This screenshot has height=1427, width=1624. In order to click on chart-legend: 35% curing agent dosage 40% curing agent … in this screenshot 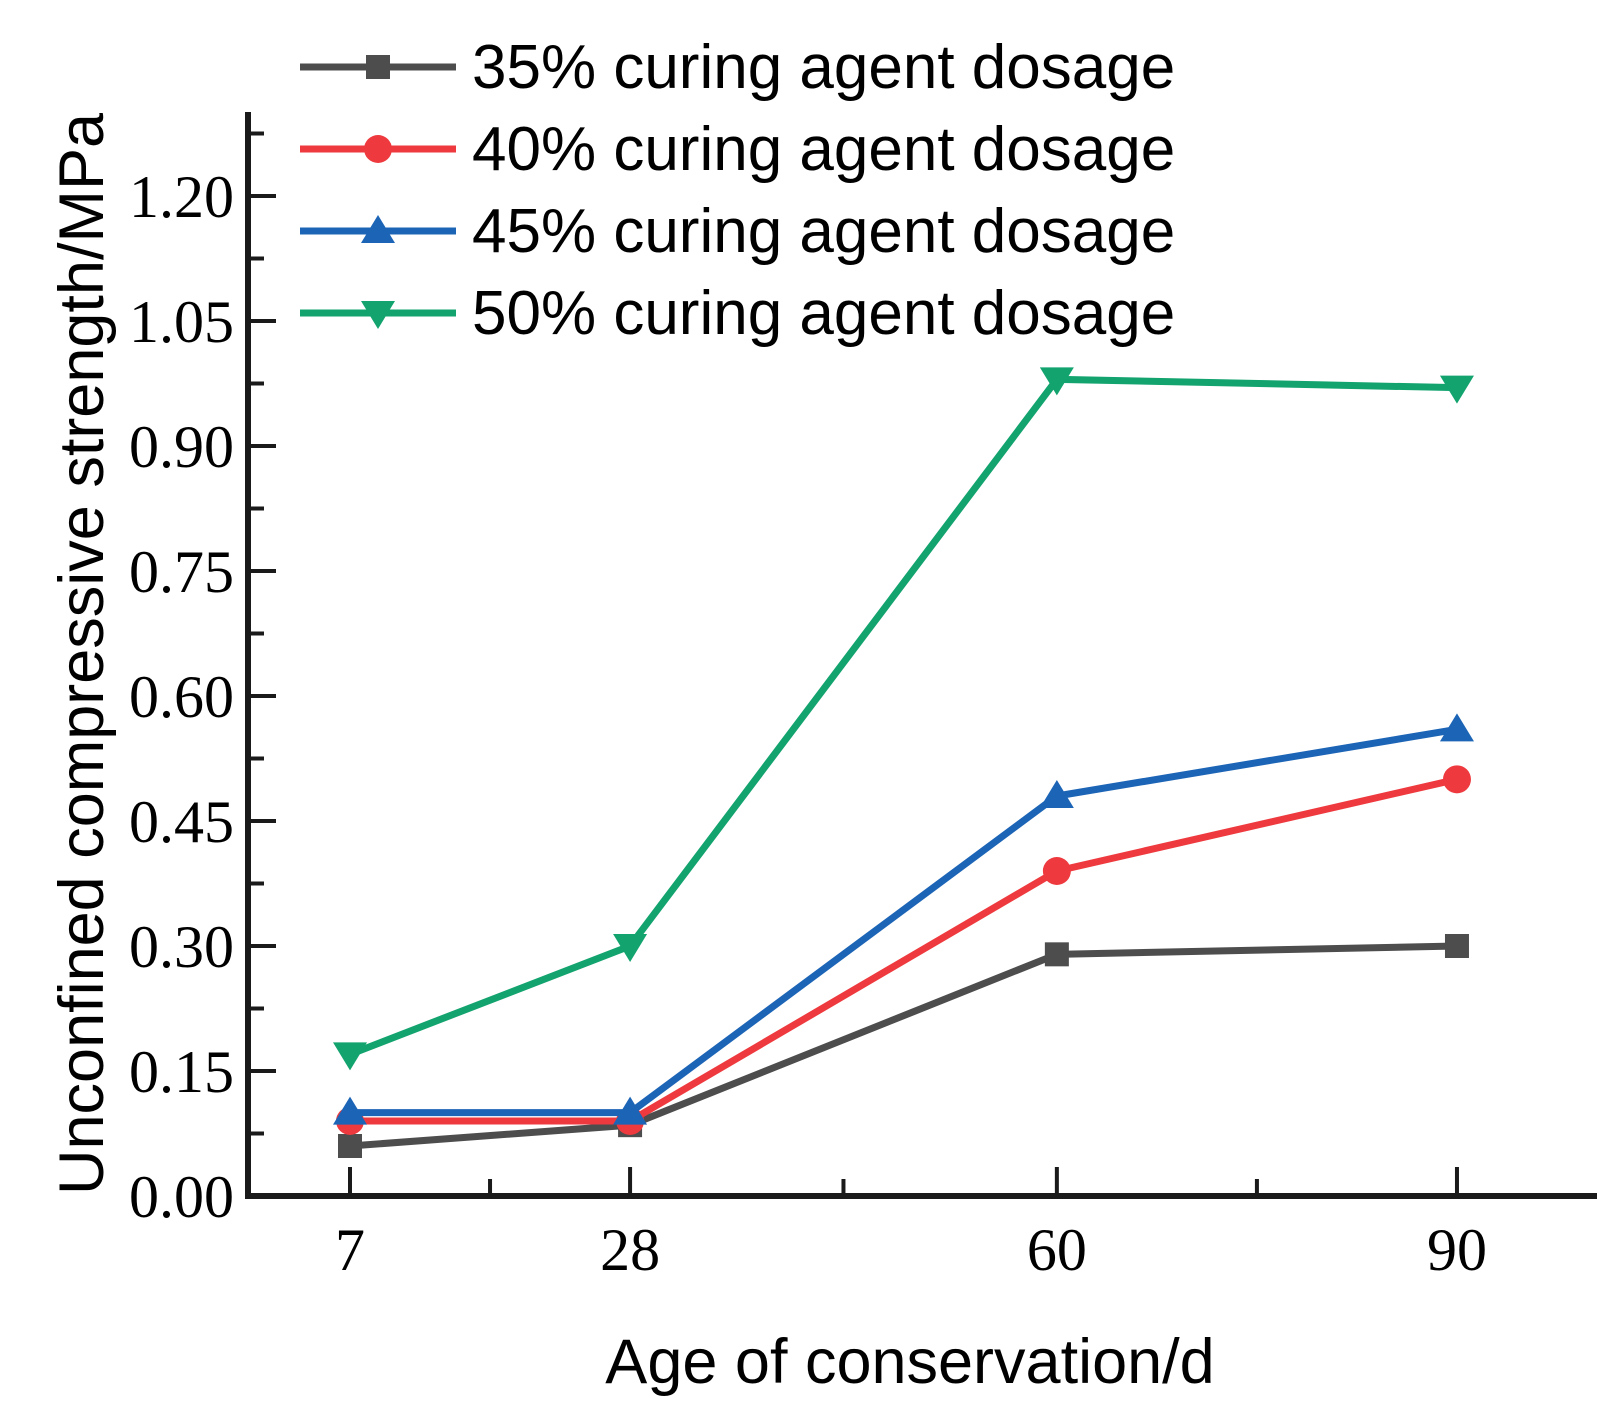, I will do `click(736, 190)`.